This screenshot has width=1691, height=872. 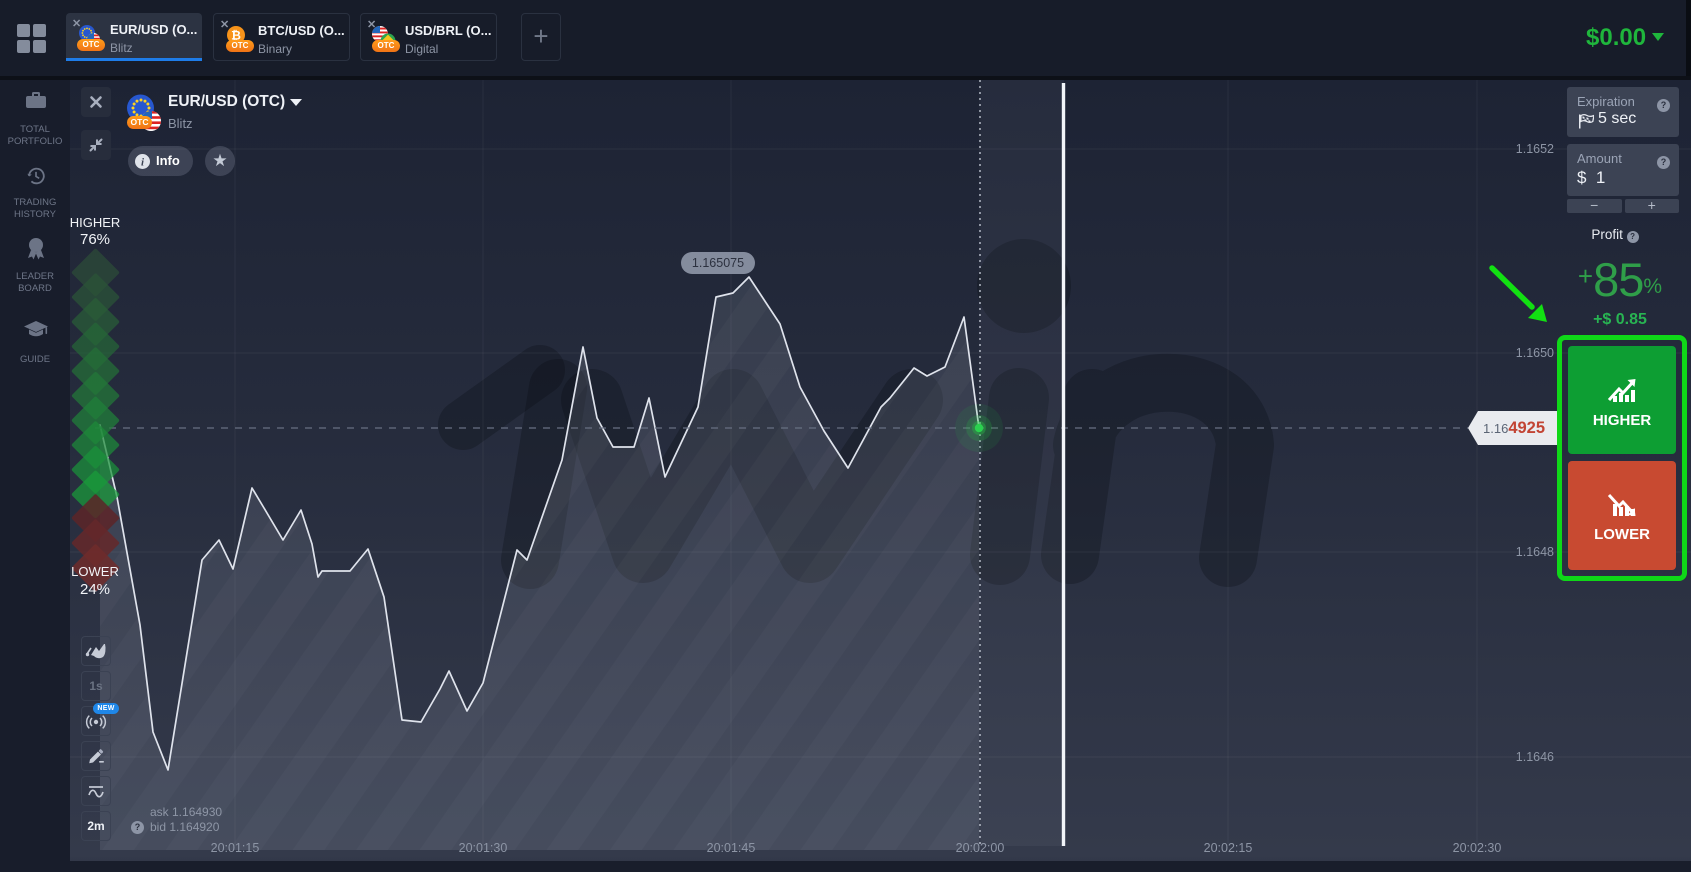 What do you see at coordinates (143, 162) in the screenshot?
I see `svg-text: i` at bounding box center [143, 162].